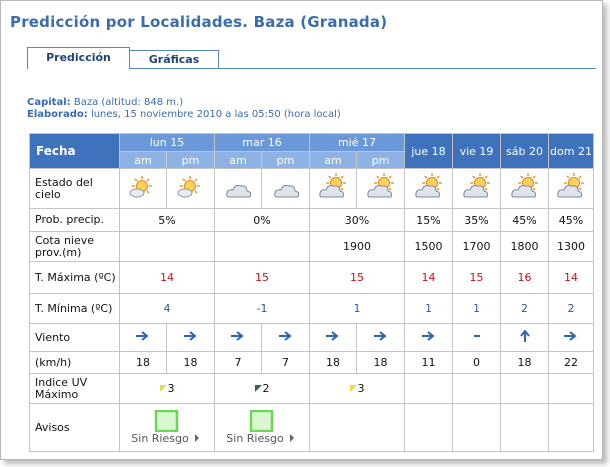 The image size is (610, 467). I want to click on day: jue 18, so click(428, 151).